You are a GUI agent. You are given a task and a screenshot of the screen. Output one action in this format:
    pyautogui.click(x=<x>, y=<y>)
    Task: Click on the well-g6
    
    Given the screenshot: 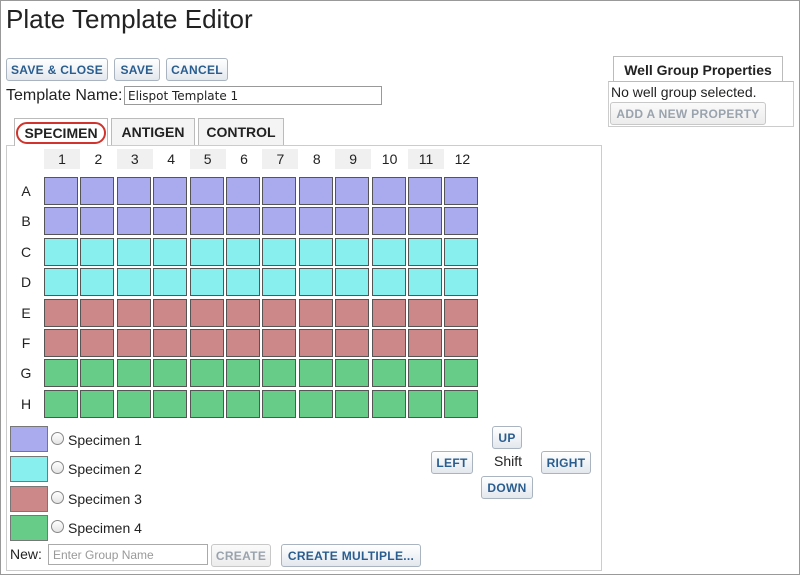 What is the action you would take?
    pyautogui.click(x=243, y=373)
    